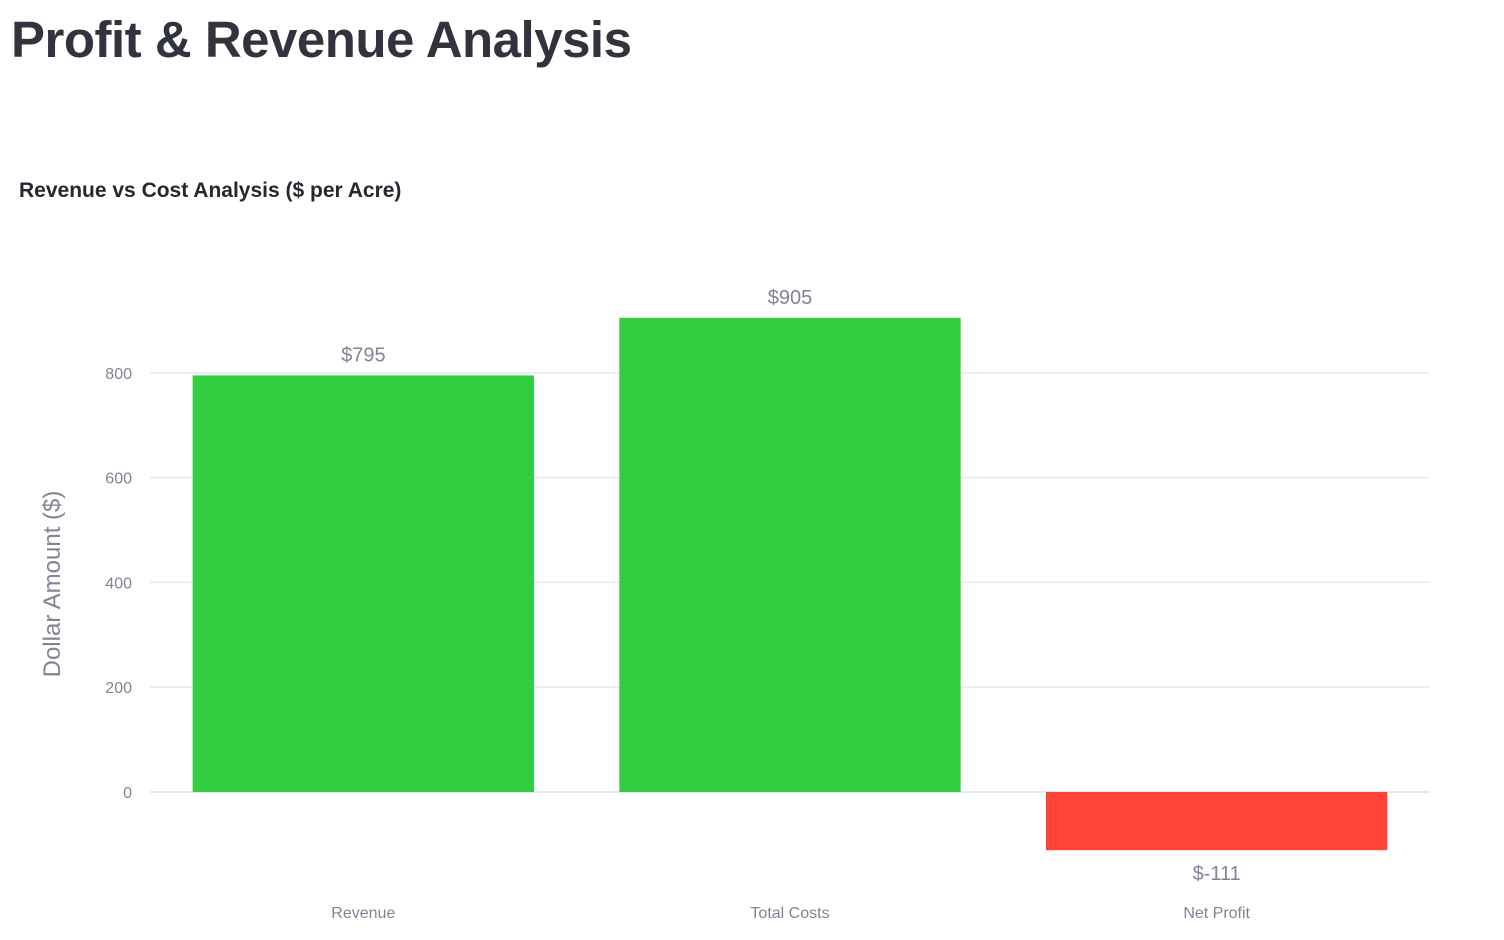 This screenshot has height=940, width=1504. What do you see at coordinates (363, 913) in the screenshot?
I see `x-tick-label: Revenue` at bounding box center [363, 913].